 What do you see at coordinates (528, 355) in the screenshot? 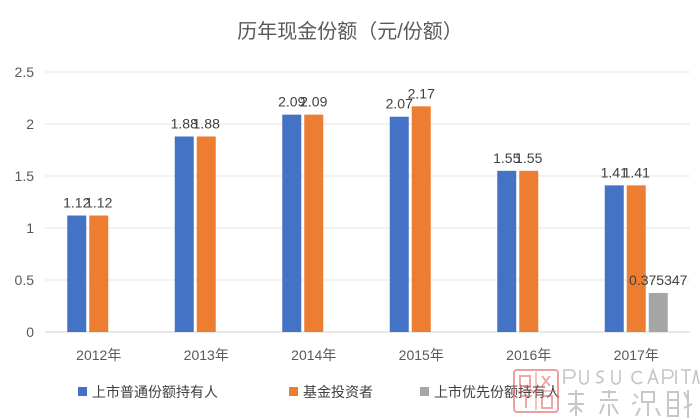
I see `x-tick-label: 2016年` at bounding box center [528, 355].